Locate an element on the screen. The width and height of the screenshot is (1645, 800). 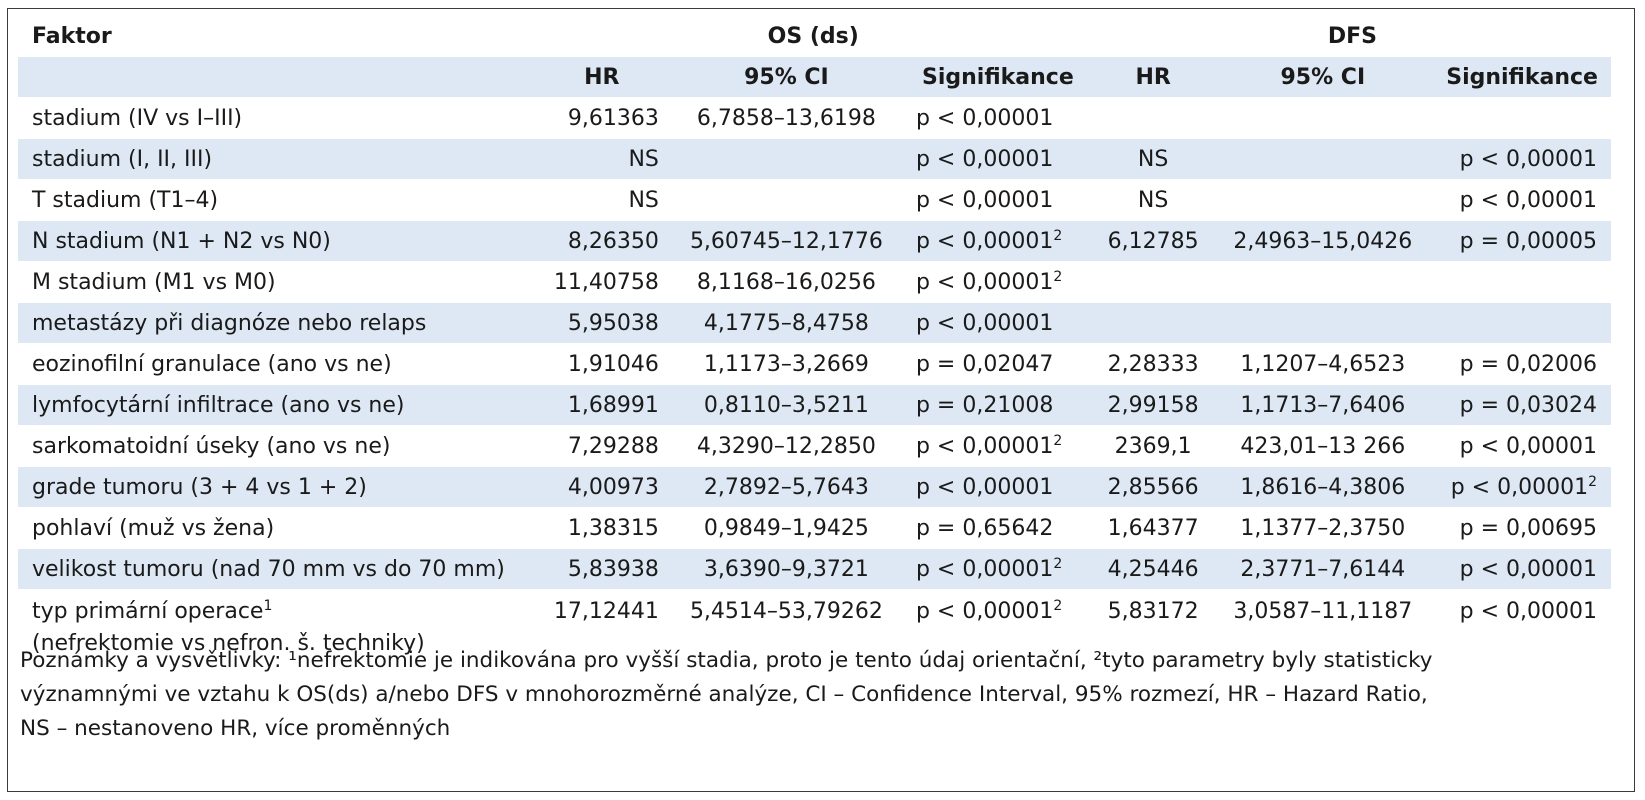
os-hr-cell: 1,38315 is located at coordinates (601, 528).